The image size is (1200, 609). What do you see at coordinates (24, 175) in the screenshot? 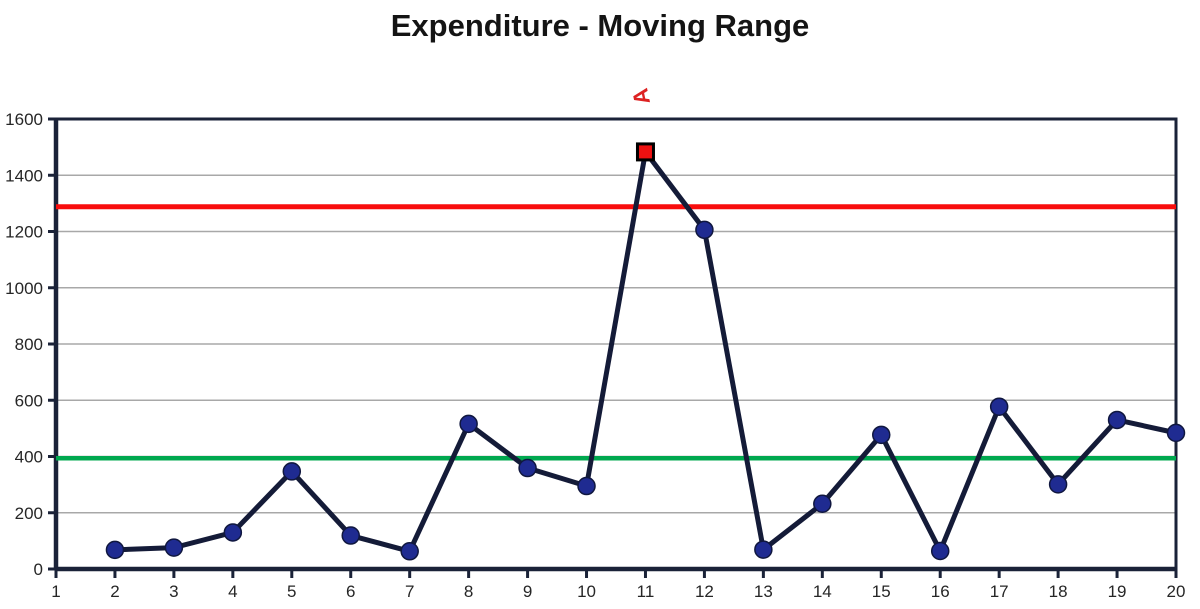
I see `y-tick-label: 1400` at bounding box center [24, 175].